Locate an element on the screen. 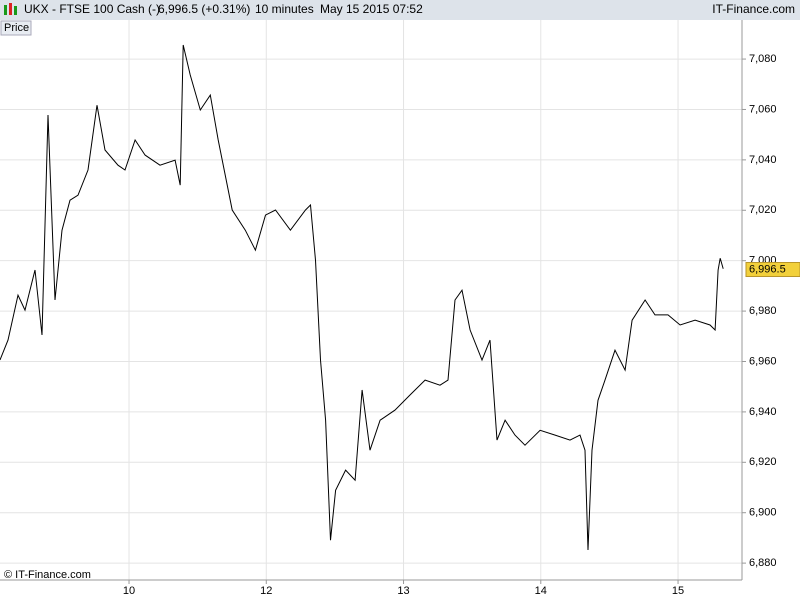 This screenshot has height=600, width=800. y-tick-label: 6,940 is located at coordinates (763, 412).